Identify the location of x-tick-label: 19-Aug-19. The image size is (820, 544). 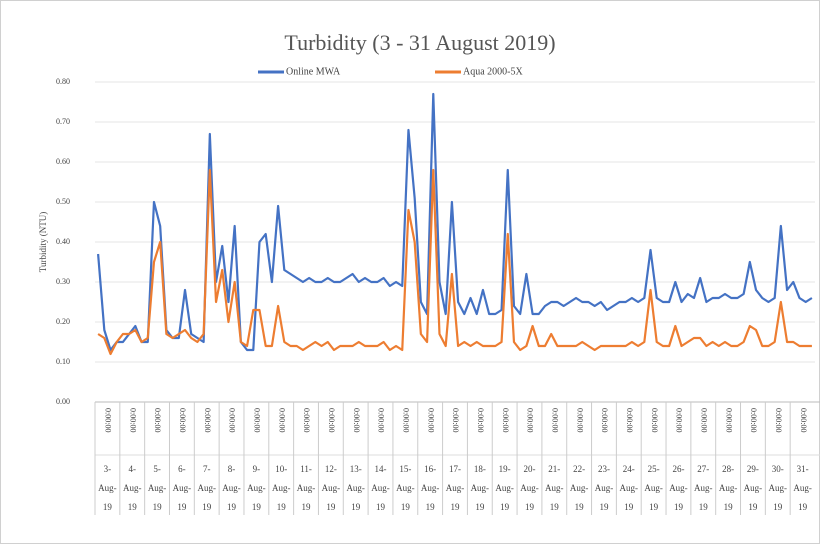
(504, 488).